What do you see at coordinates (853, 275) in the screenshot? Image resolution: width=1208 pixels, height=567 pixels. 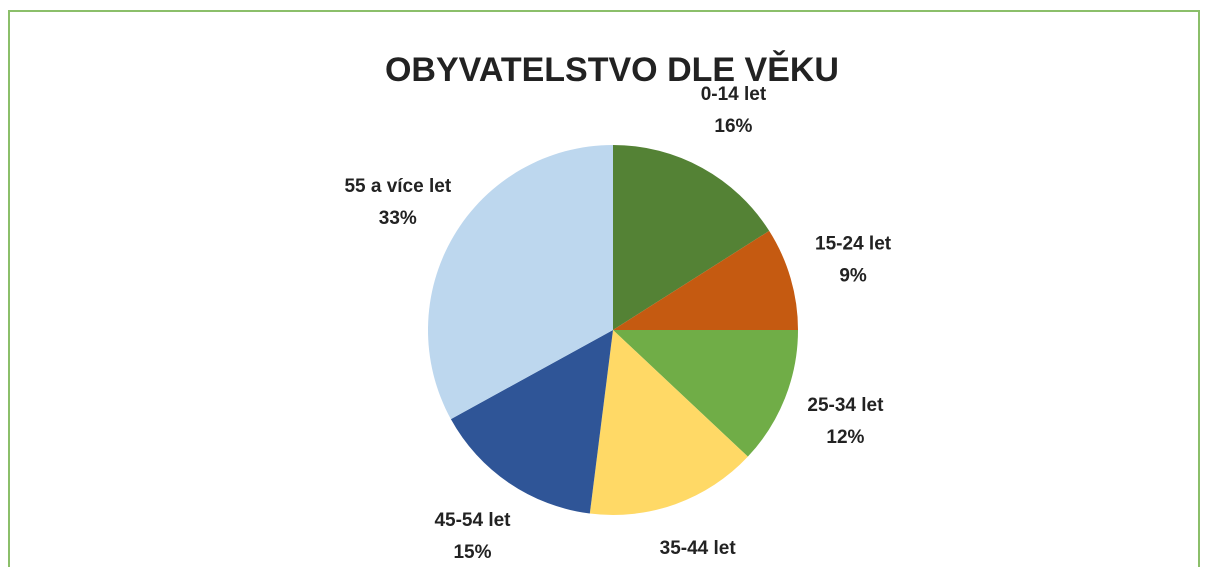 I see `slice-value-label: 9%` at bounding box center [853, 275].